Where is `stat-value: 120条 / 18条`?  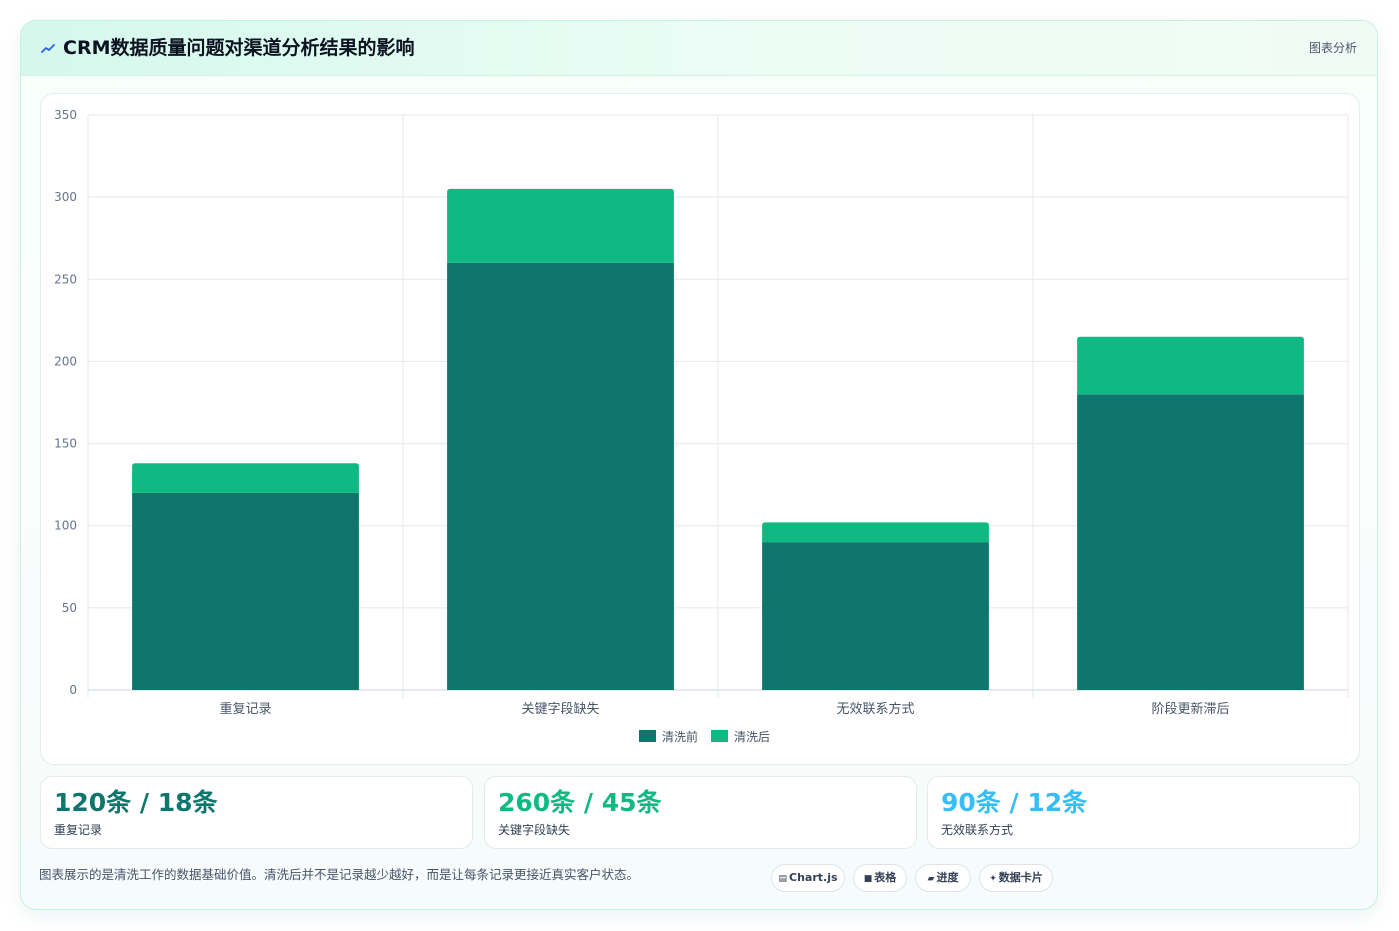
stat-value: 120条 / 18条 is located at coordinates (136, 802).